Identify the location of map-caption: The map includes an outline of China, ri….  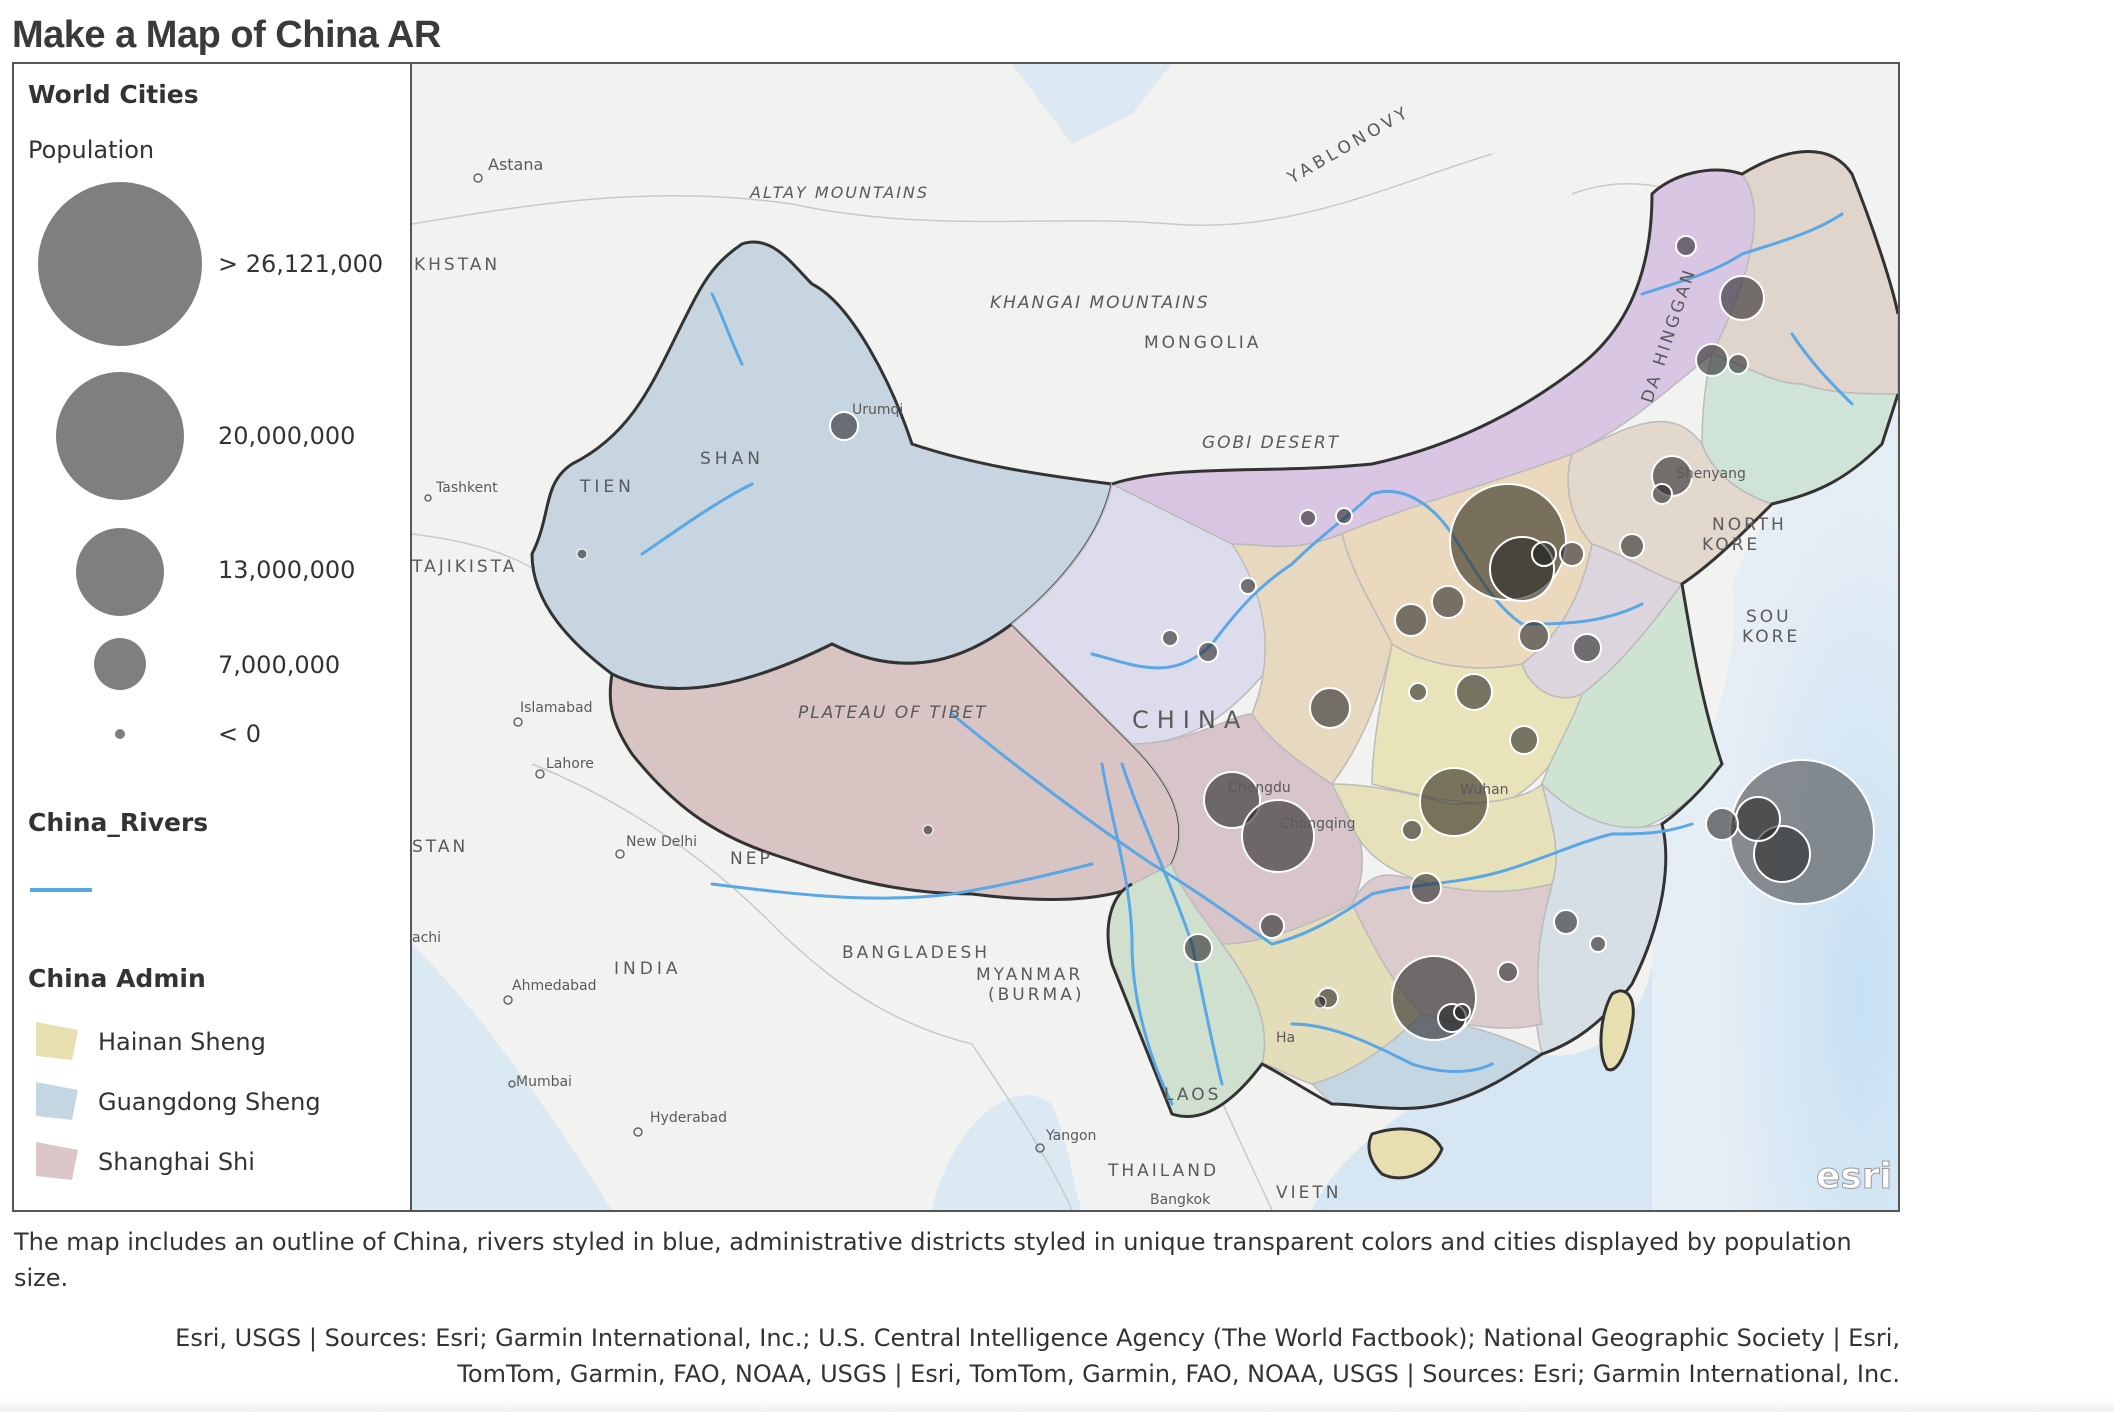
(933, 1260).